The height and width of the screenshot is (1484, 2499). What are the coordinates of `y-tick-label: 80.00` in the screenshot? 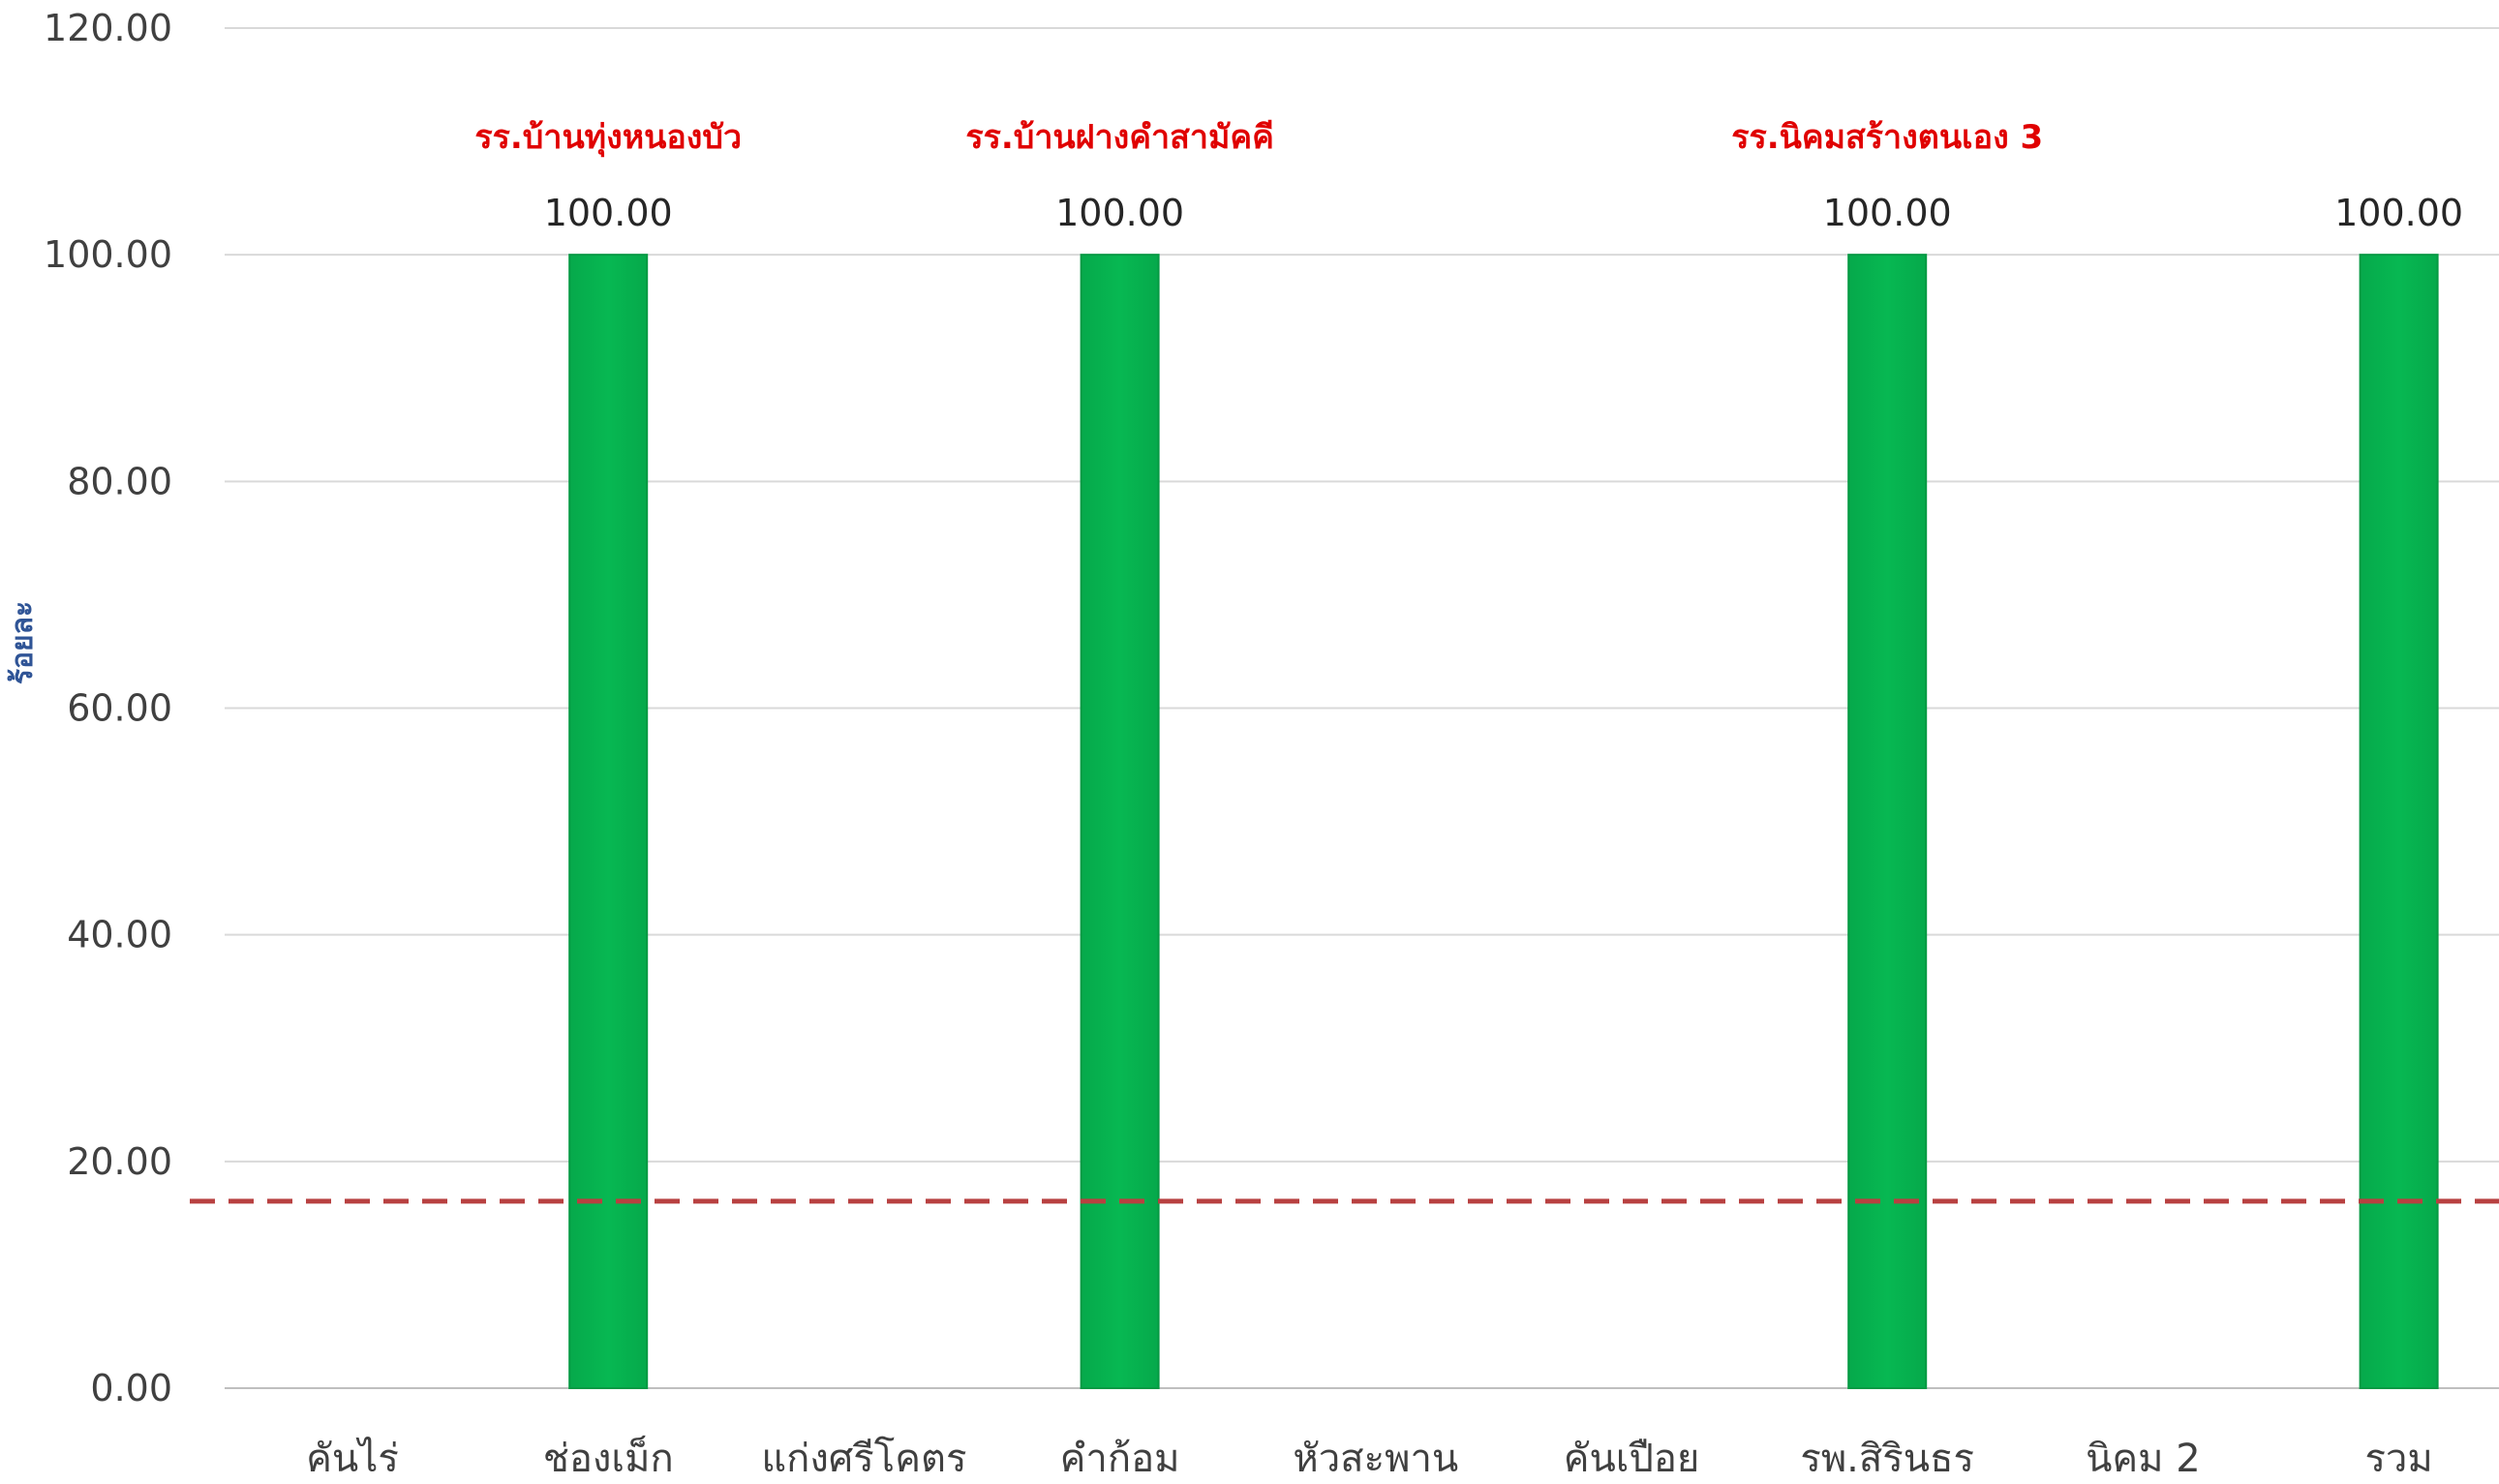 It's located at (119, 481).